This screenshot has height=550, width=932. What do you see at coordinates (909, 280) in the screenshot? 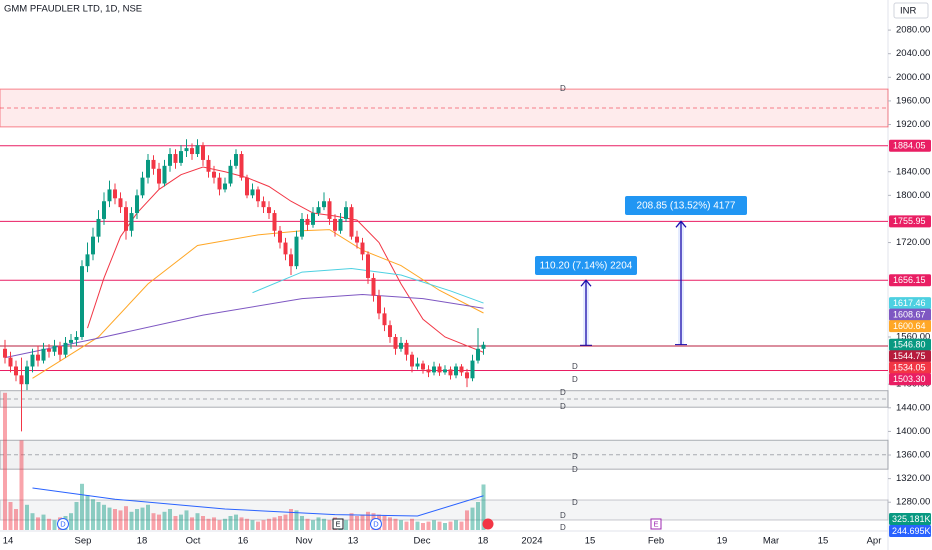
I see `price-tag-label: 1656.15` at bounding box center [909, 280].